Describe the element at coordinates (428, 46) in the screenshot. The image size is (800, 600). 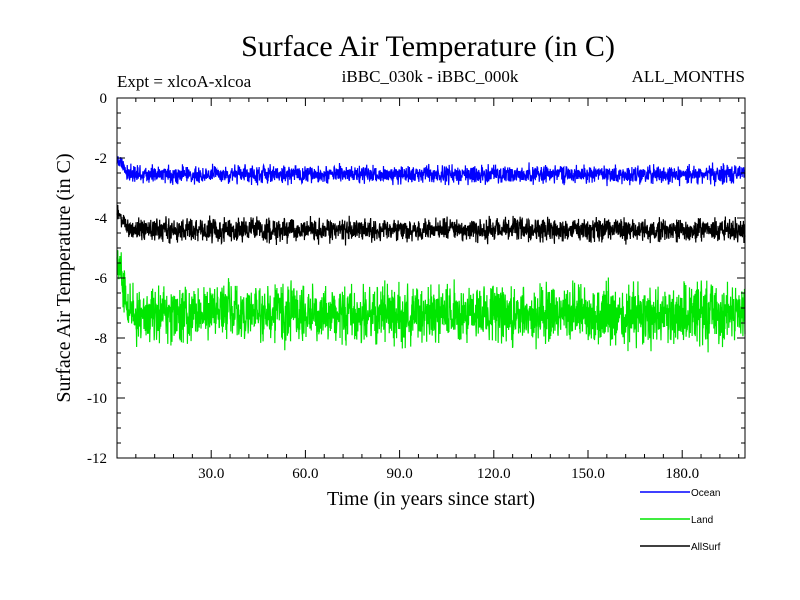
I see `chart-title: Surface Air Temperature (in C)` at that location.